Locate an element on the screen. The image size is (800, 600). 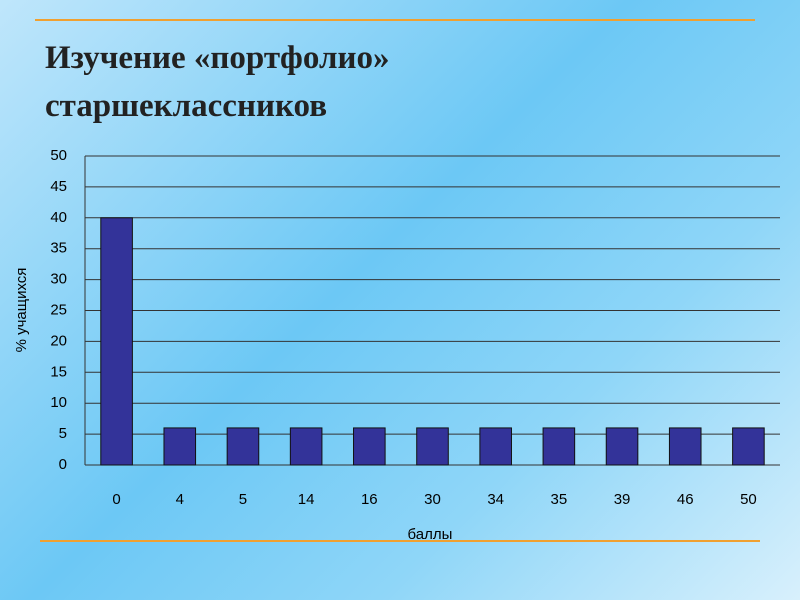
x-tick-label: 34 is located at coordinates (495, 499).